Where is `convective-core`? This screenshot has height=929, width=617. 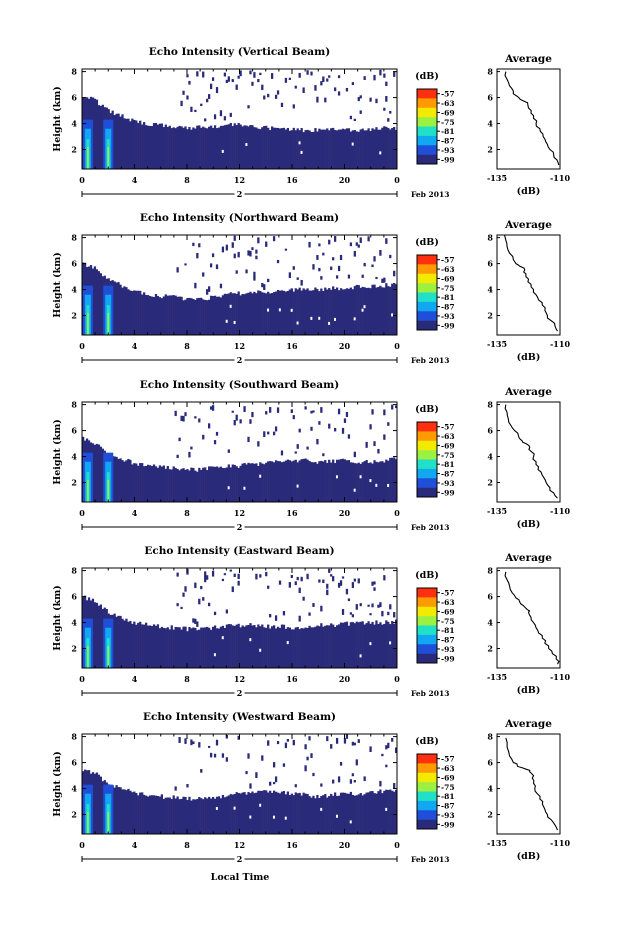
convective-core is located at coordinates (108, 822).